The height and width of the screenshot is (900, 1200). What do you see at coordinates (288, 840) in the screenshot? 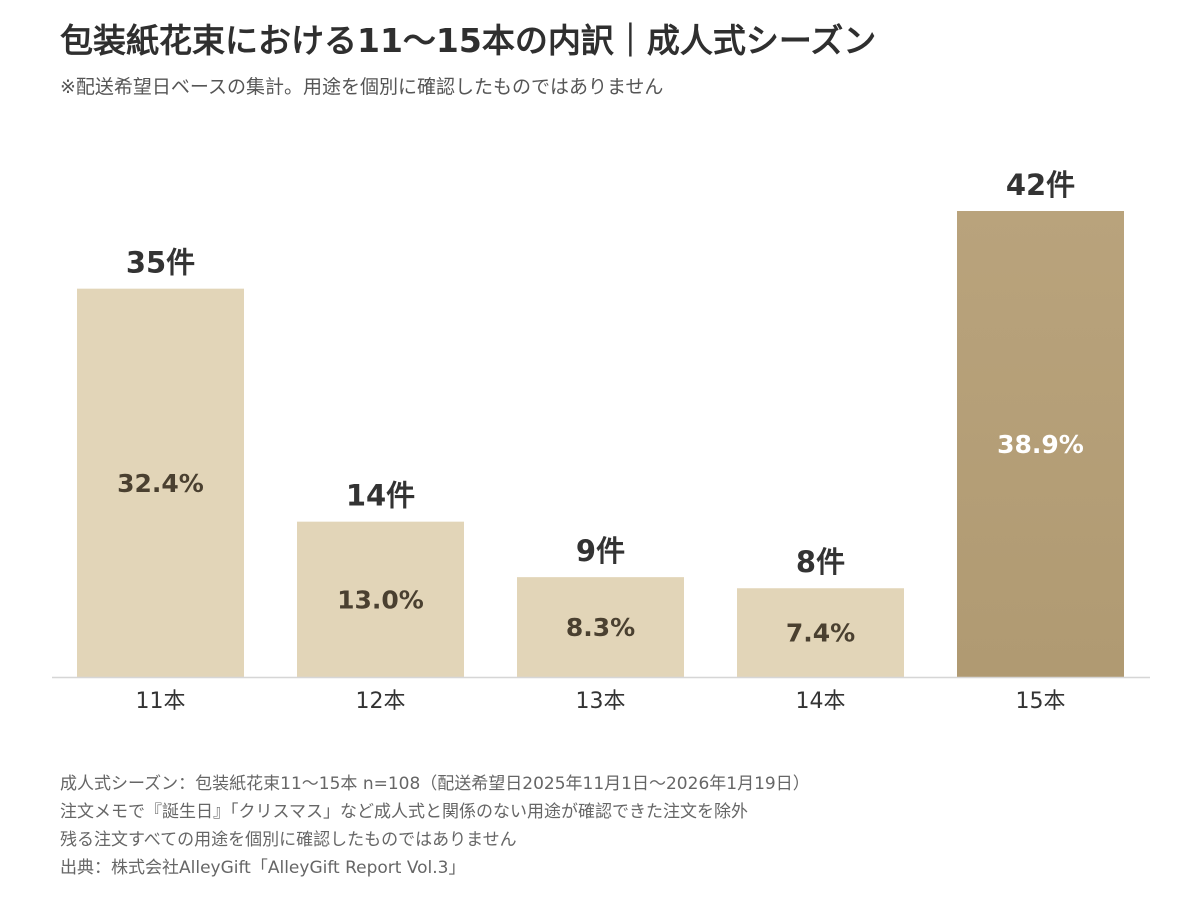
I see `footnote-line: 残る注文すべての用途を個別に確認したものではありません` at bounding box center [288, 840].